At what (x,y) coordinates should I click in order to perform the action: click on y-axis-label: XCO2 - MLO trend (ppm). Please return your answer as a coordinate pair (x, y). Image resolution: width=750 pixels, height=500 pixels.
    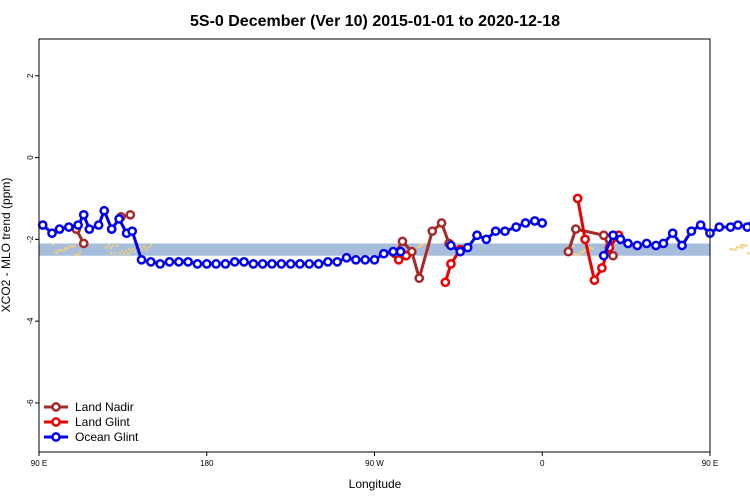
    Looking at the image, I should click on (6, 245).